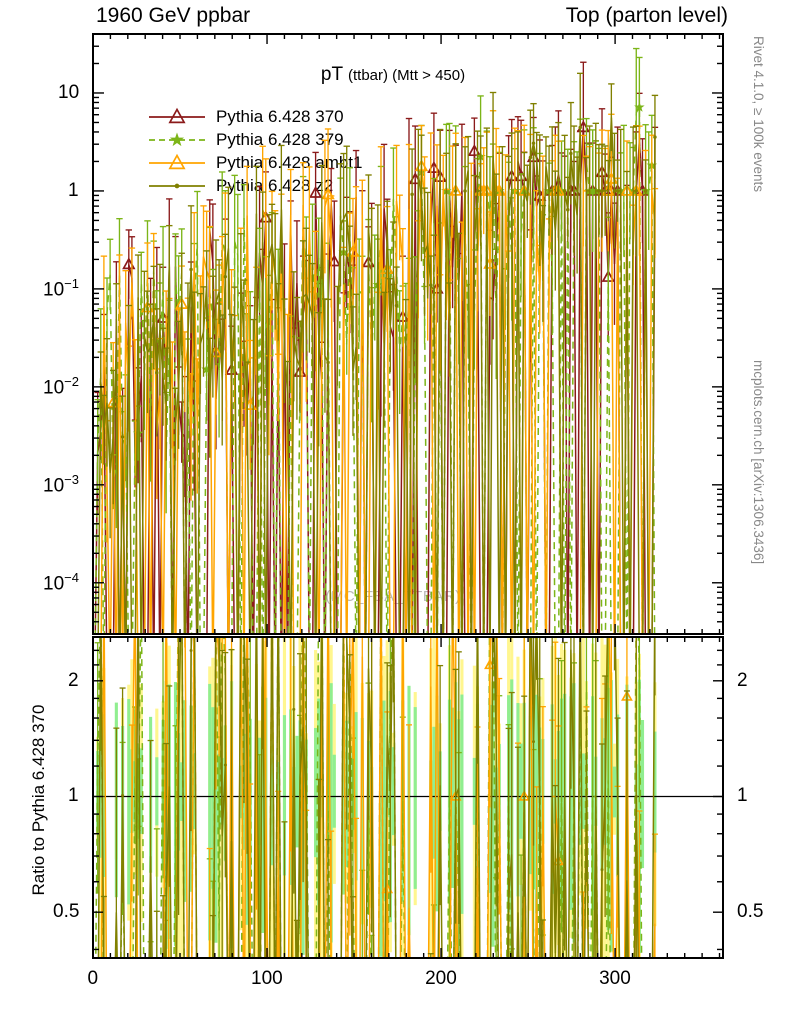 This screenshot has width=786, height=1024. I want to click on plot-title-sub: (ttbar) (Mtt > 450), so click(407, 75).